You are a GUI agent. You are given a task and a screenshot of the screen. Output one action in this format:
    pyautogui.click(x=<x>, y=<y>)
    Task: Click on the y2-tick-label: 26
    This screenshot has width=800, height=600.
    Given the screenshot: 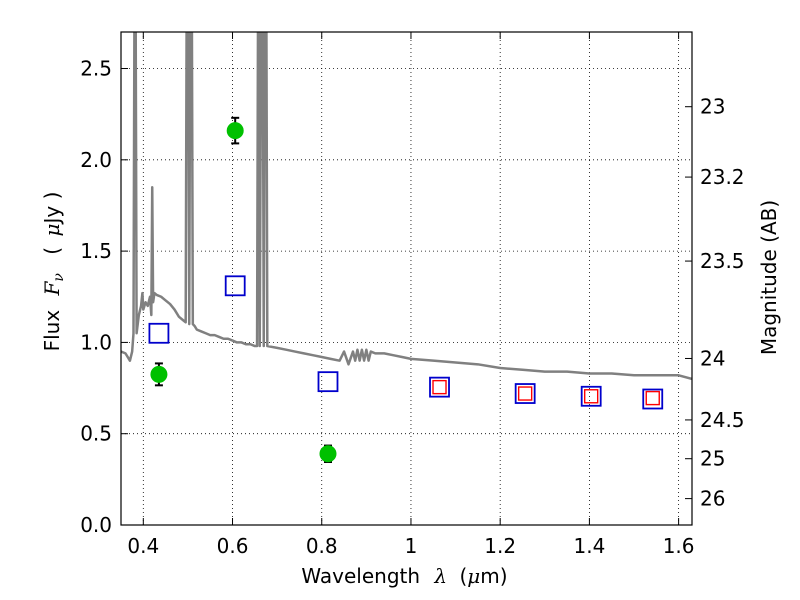 What is the action you would take?
    pyautogui.click(x=712, y=499)
    